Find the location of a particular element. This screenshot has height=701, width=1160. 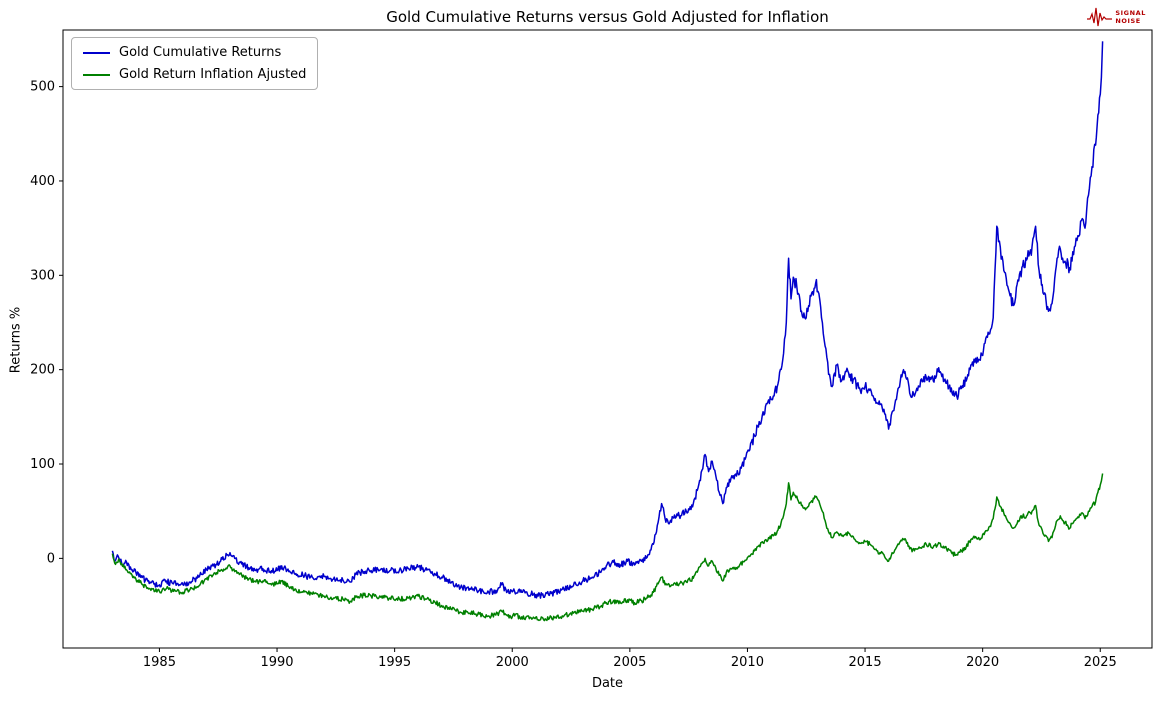

y-tick-label: 300 is located at coordinates (42, 275).